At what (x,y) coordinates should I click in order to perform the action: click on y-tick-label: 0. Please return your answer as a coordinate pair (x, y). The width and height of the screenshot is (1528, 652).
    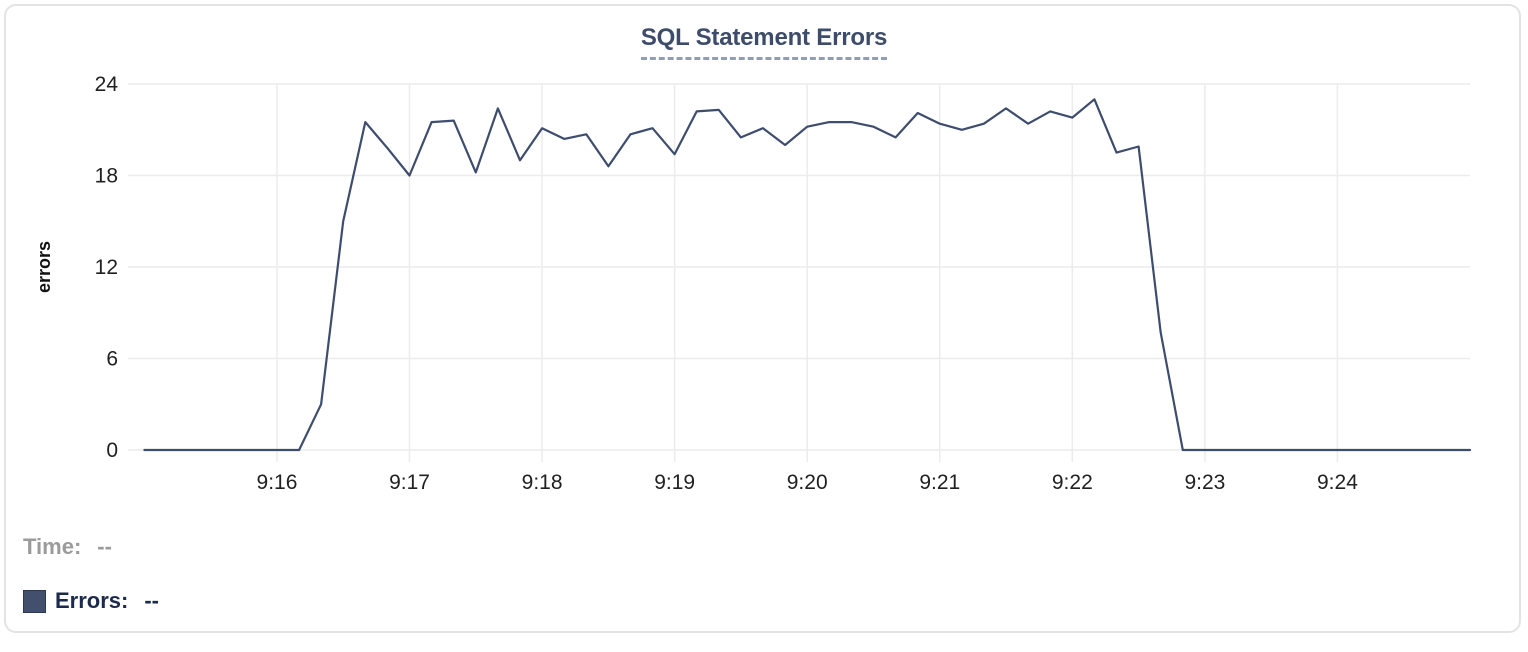
    Looking at the image, I should click on (112, 450).